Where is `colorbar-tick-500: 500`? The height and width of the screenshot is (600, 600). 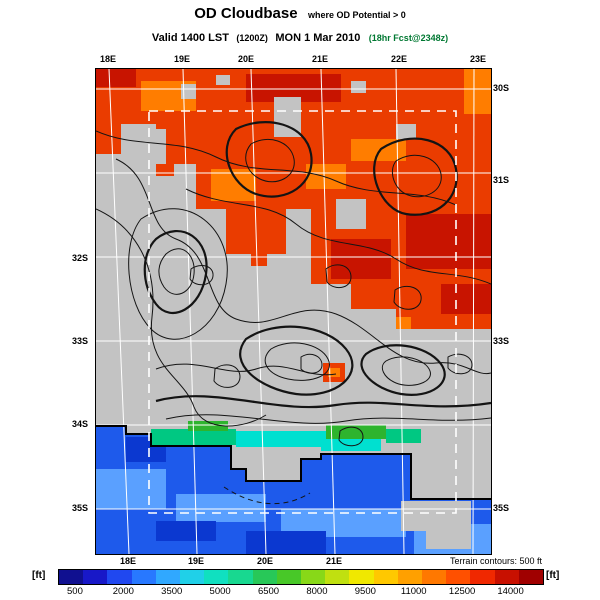 colorbar-tick-500: 500 is located at coordinates (75, 591).